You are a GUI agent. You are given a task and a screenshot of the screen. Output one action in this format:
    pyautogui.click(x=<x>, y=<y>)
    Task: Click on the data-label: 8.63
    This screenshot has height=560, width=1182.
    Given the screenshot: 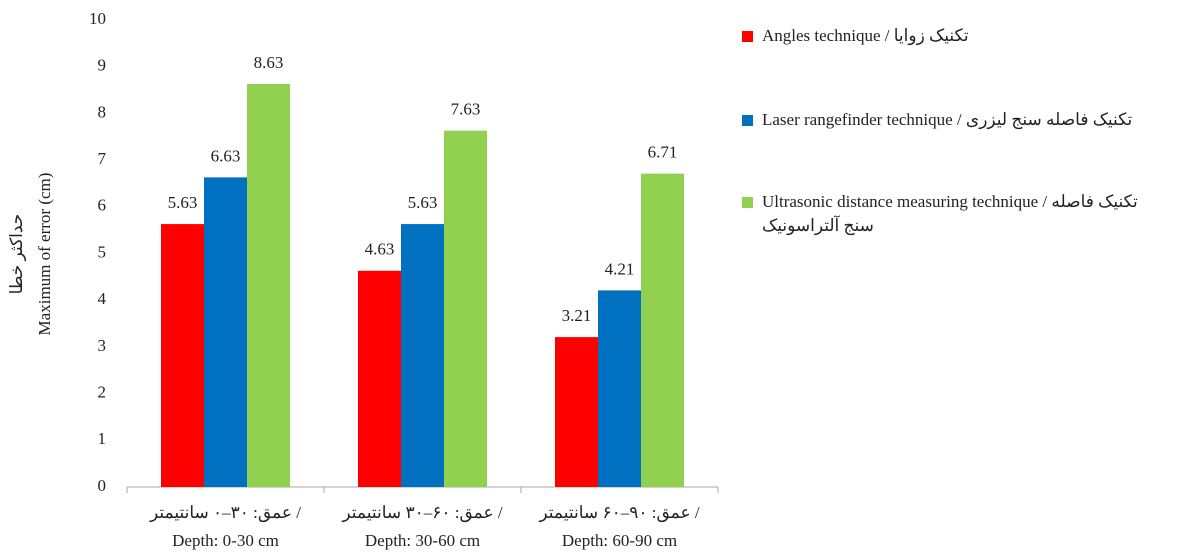 What is the action you would take?
    pyautogui.click(x=269, y=62)
    